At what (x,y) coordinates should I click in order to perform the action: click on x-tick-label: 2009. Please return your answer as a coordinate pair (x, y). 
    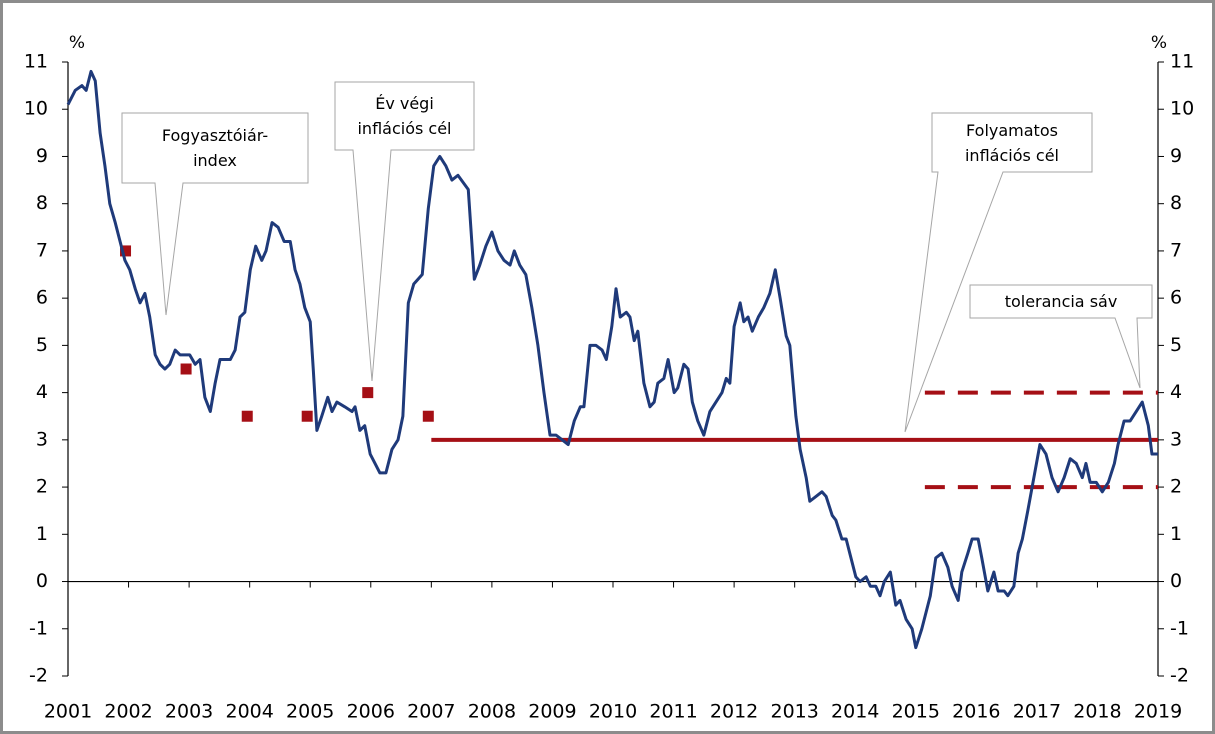
    Looking at the image, I should click on (552, 712).